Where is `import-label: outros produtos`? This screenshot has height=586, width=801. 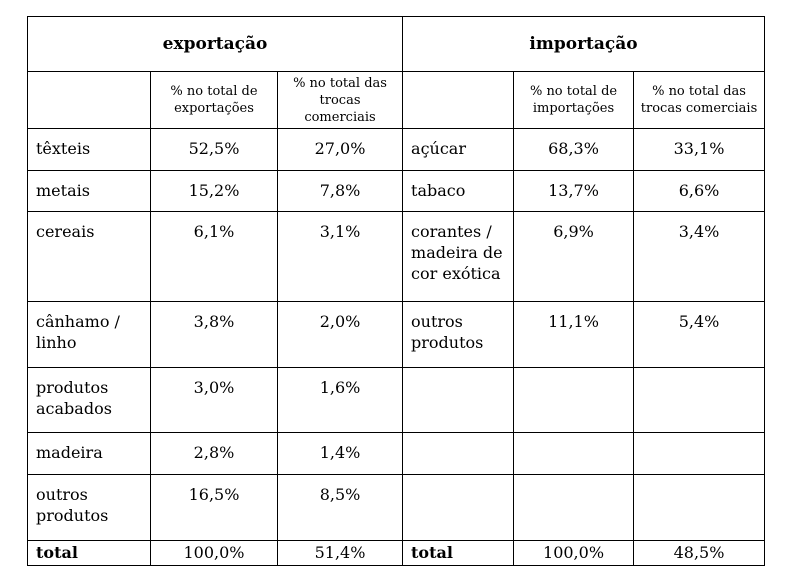
import-label: outros produtos is located at coordinates (458, 334).